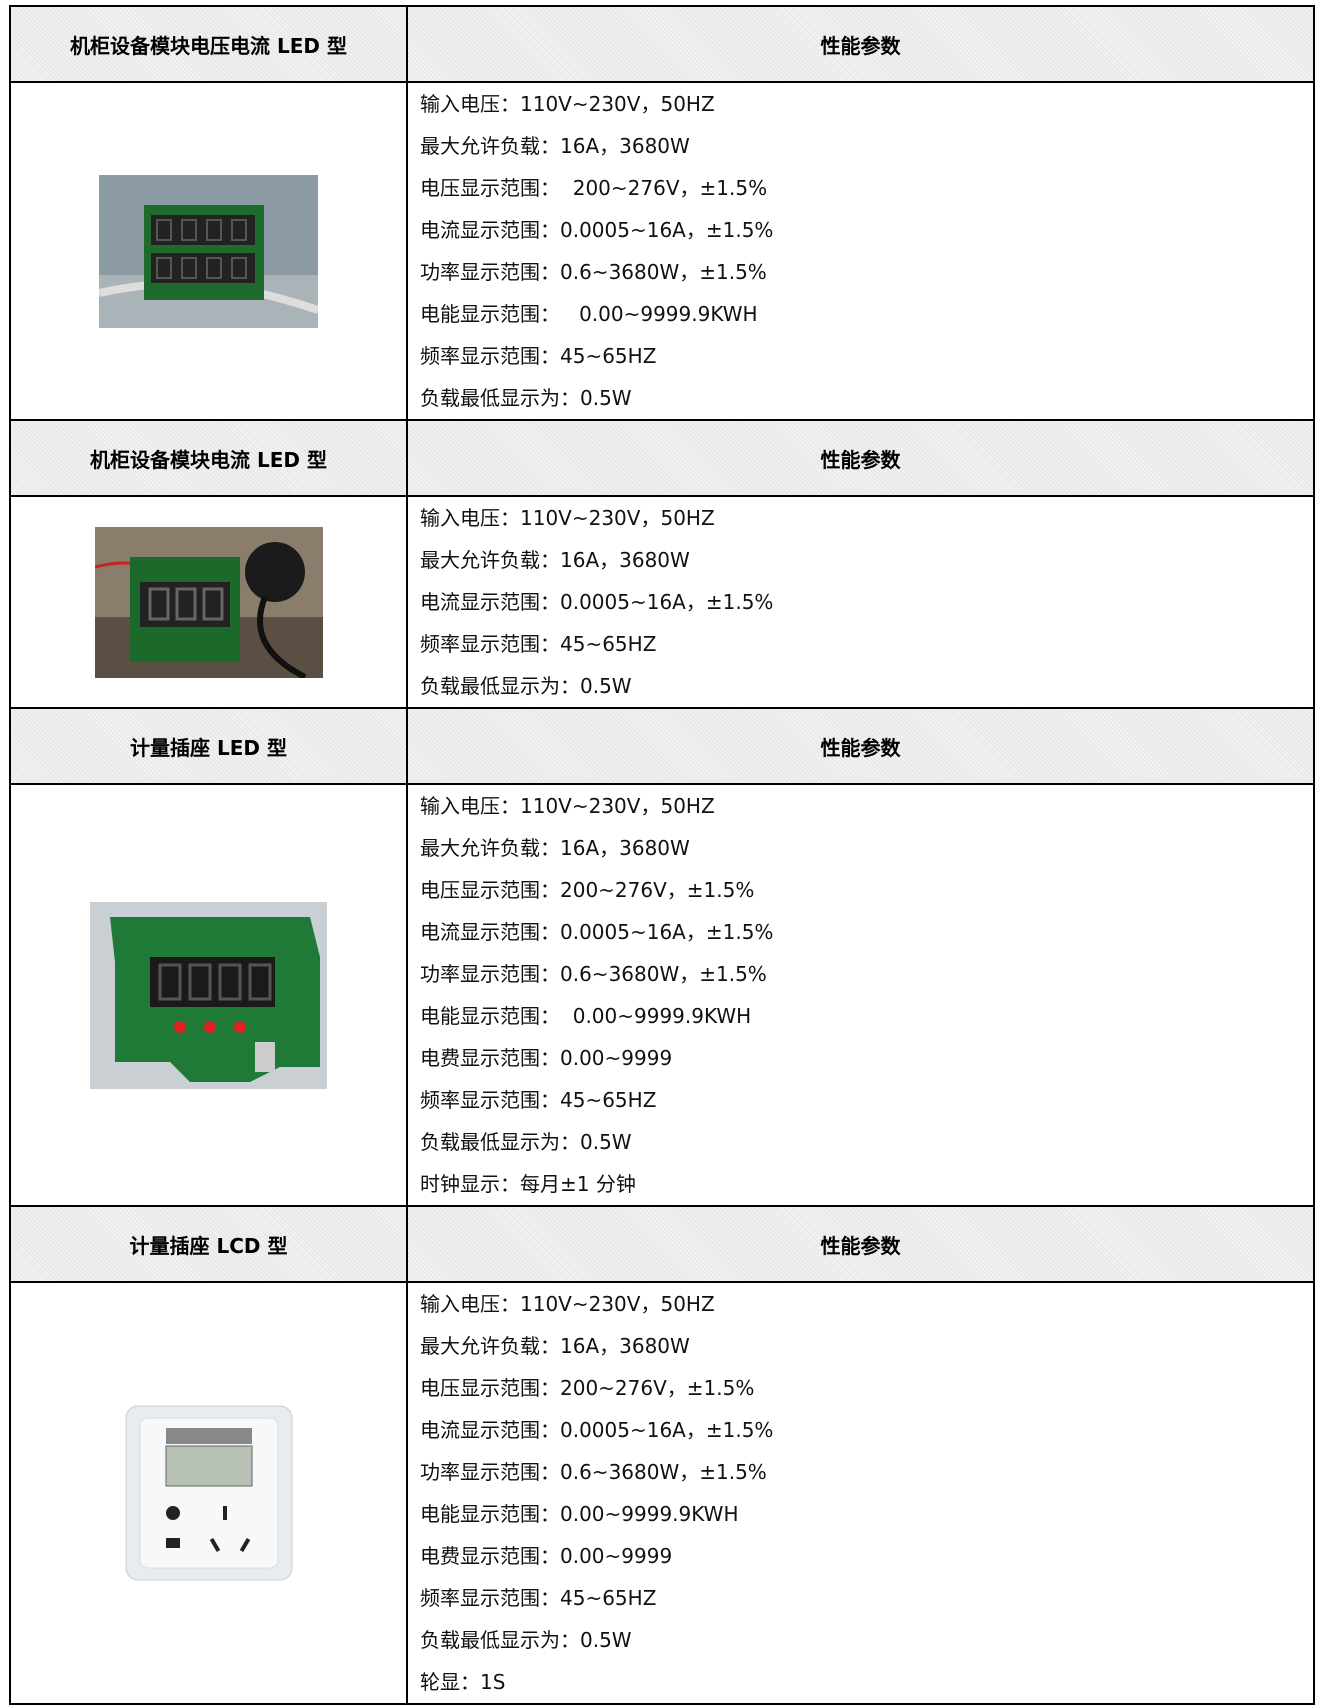 This screenshot has height=1705, width=1324. What do you see at coordinates (528, 1184) in the screenshot?
I see `spec-line: 时钟显示：每月±1 分钟` at bounding box center [528, 1184].